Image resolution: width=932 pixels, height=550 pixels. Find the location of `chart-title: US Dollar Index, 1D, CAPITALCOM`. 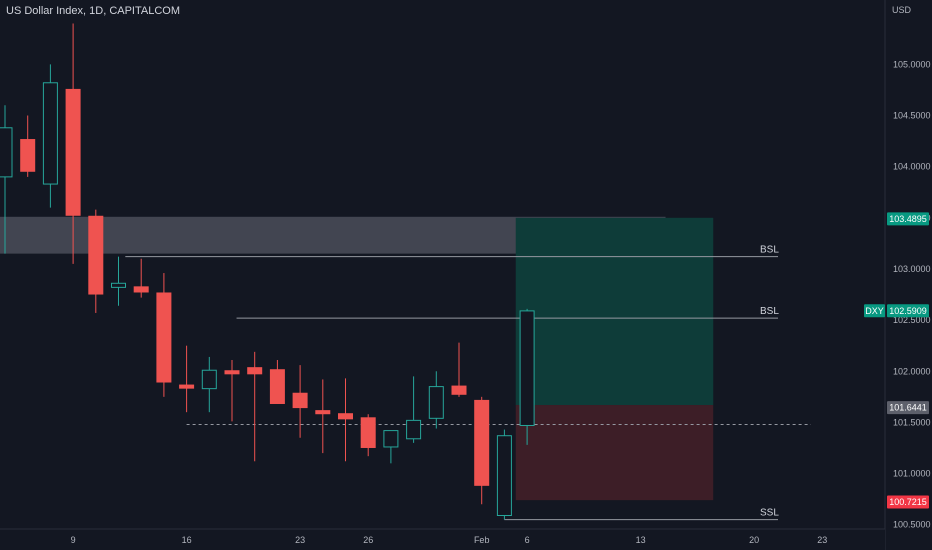

chart-title: US Dollar Index, 1D, CAPITALCOM is located at coordinates (93, 11).